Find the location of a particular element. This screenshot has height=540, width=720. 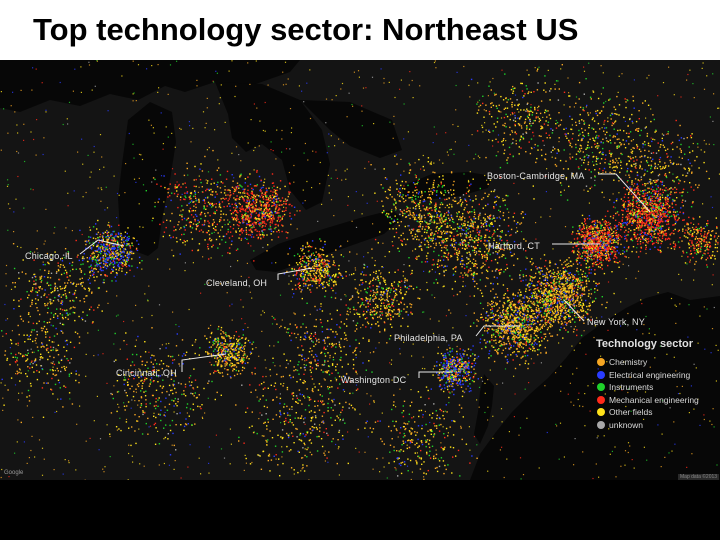

legend-item: Other fields is located at coordinates (648, 412).